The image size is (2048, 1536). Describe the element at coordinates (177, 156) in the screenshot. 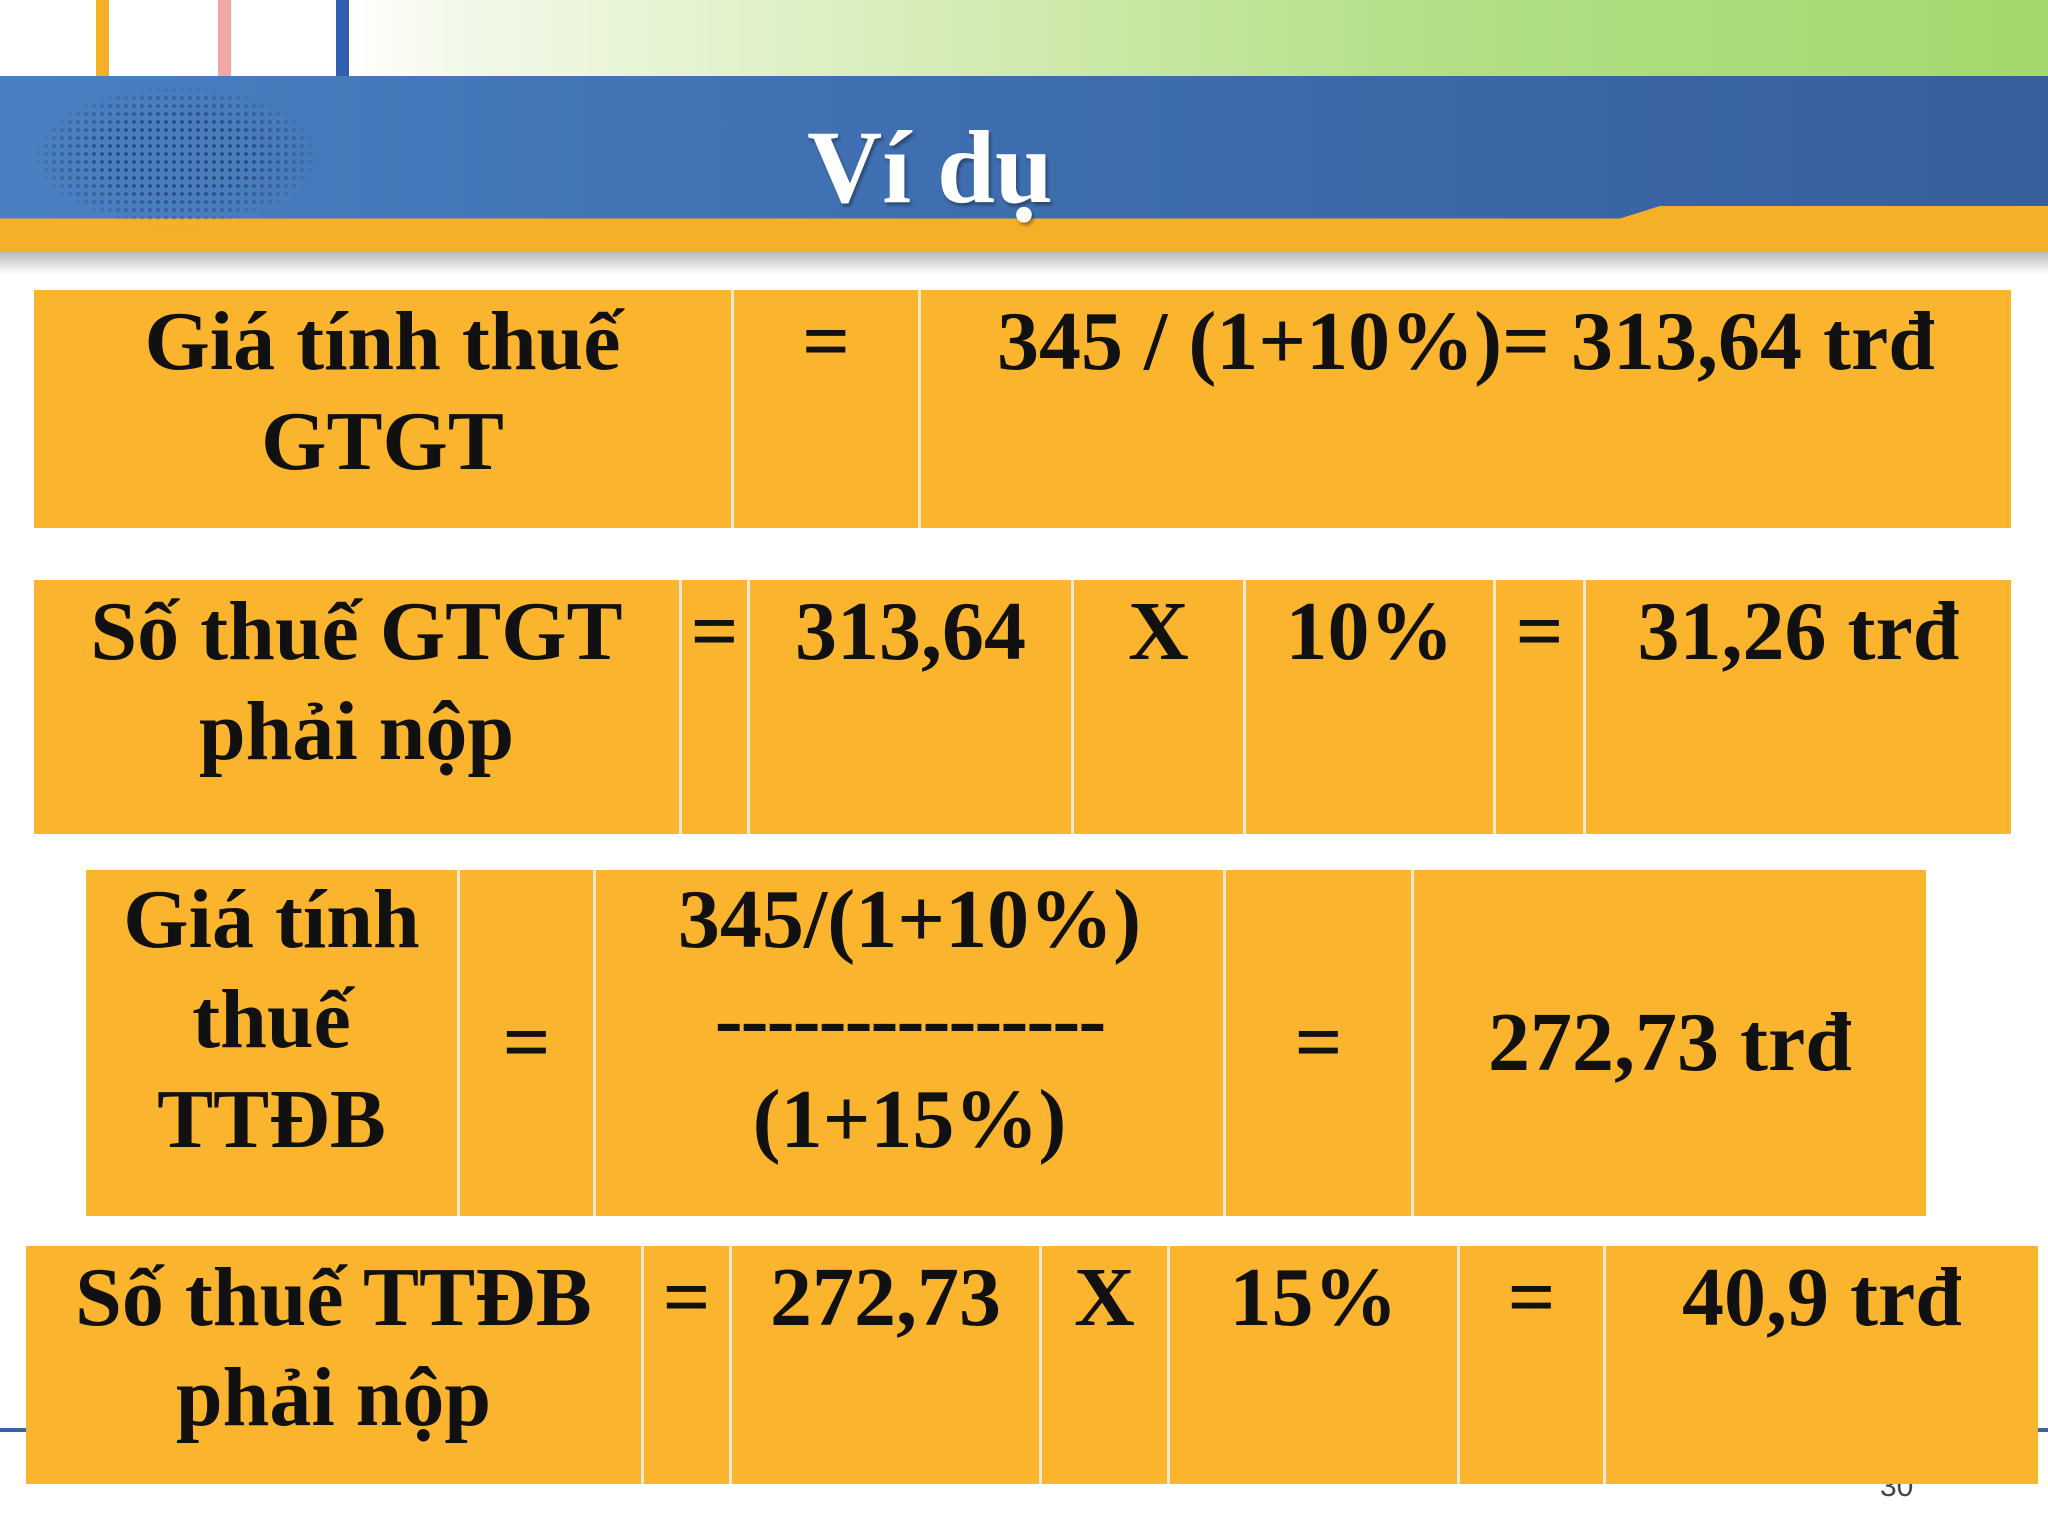

I see `dotted-globe-logo` at that location.